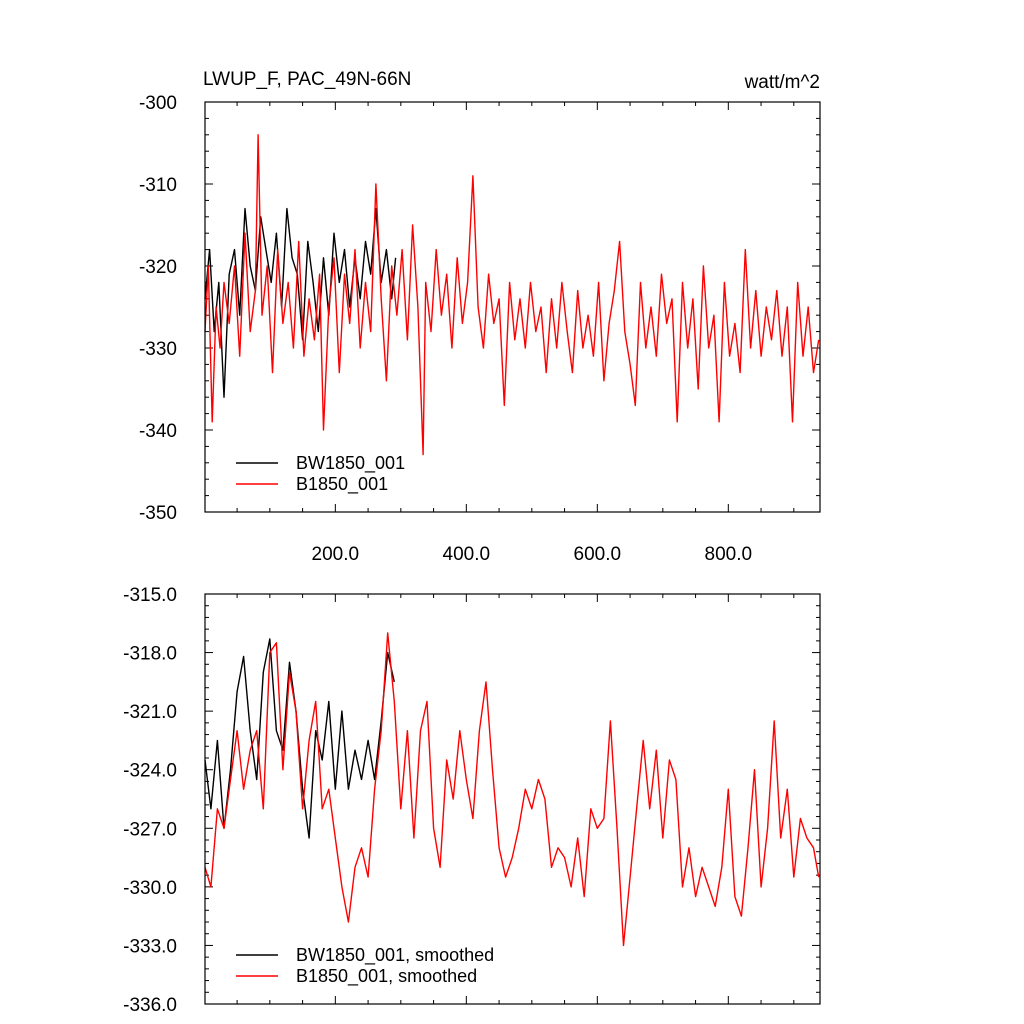 This screenshot has height=1024, width=1024. Describe the element at coordinates (150, 654) in the screenshot. I see `y-tick-label: -318.0` at that location.